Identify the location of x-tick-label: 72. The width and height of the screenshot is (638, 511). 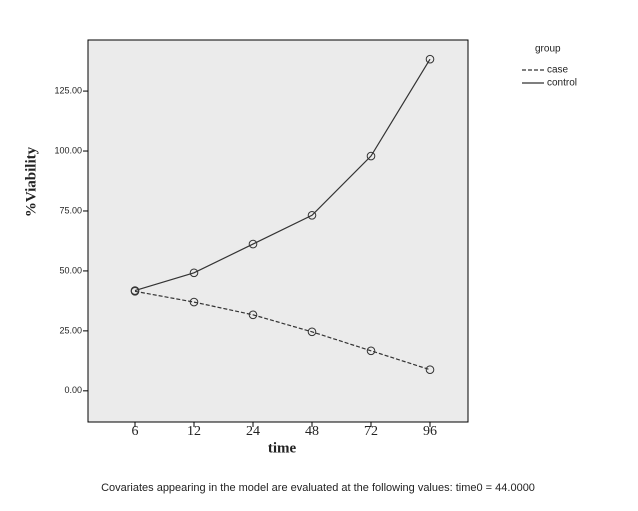
(371, 431).